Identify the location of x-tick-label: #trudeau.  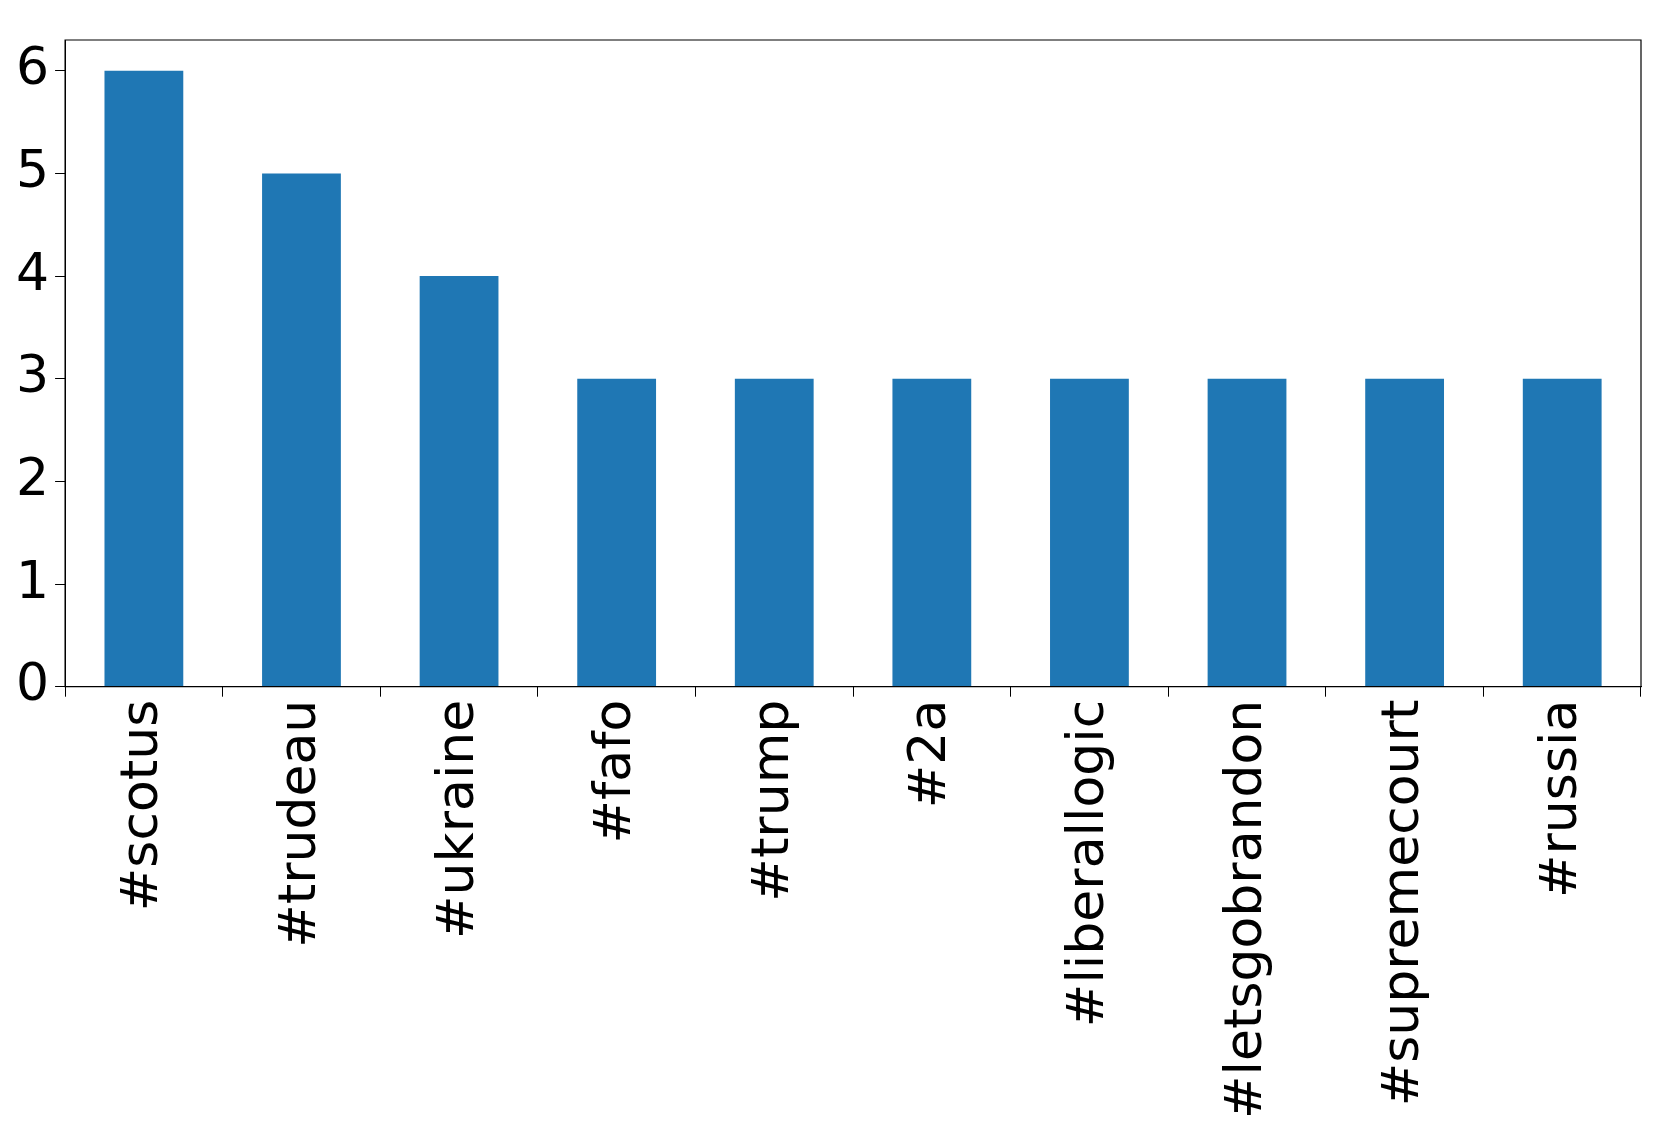
(296, 823).